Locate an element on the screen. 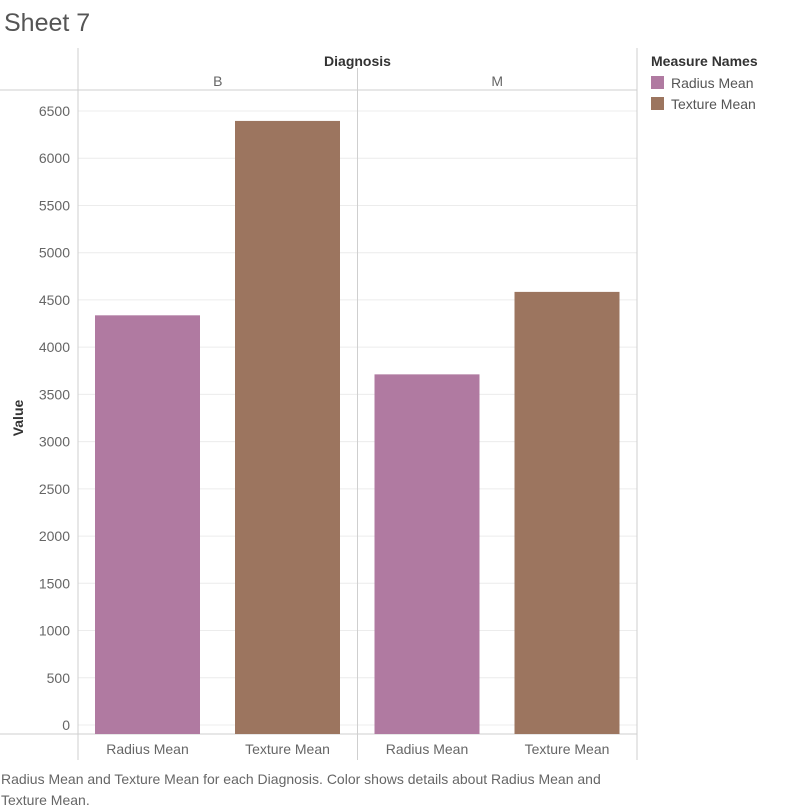 This screenshot has width=789, height=811. y-tick-label: 1000 is located at coordinates (54, 631).